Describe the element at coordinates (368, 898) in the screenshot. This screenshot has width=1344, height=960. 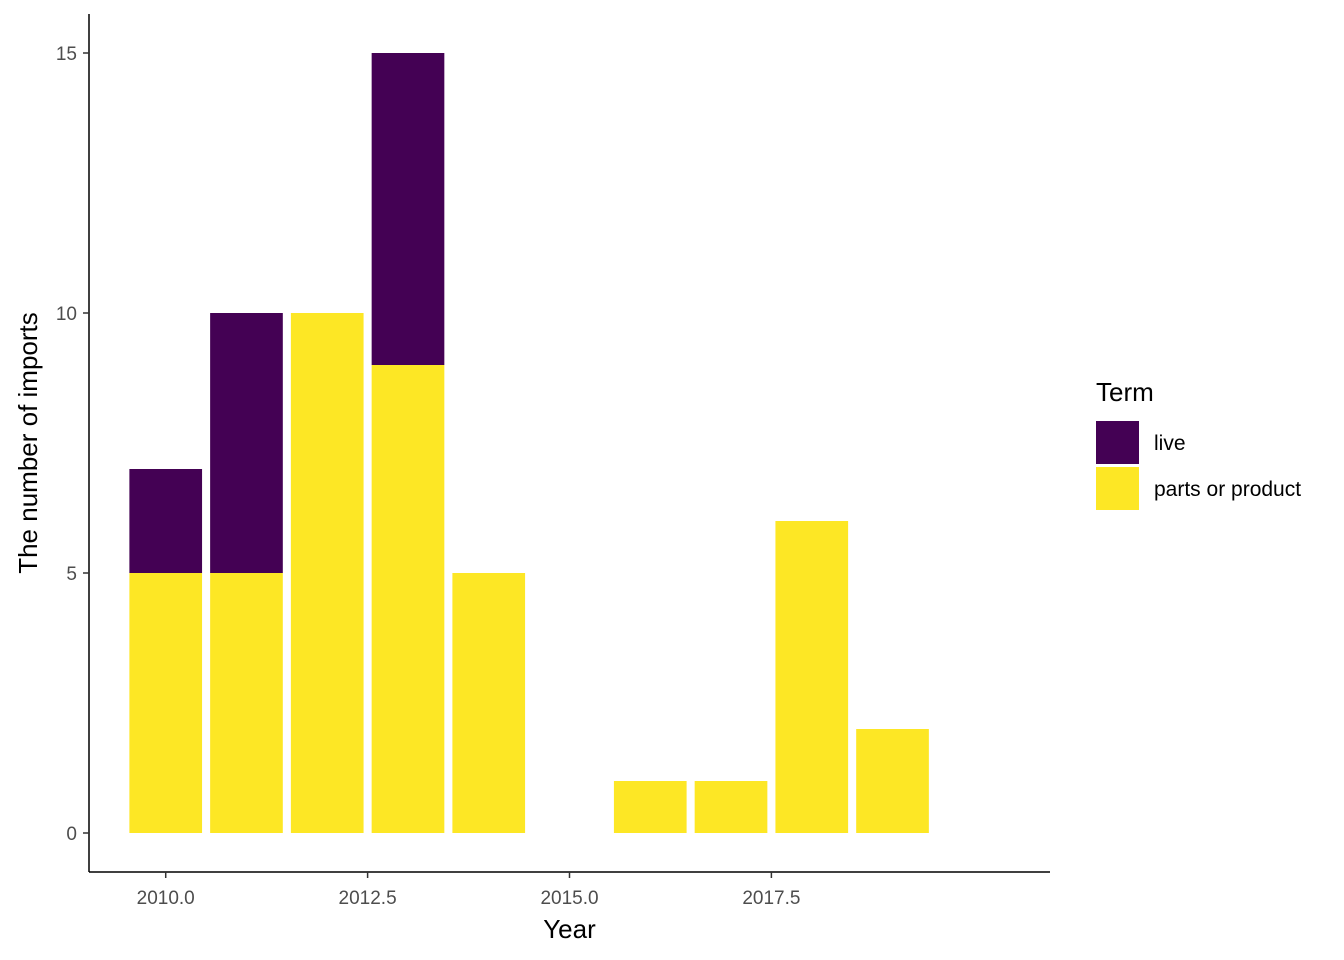
I see `x-tick-label: 2012.5` at that location.